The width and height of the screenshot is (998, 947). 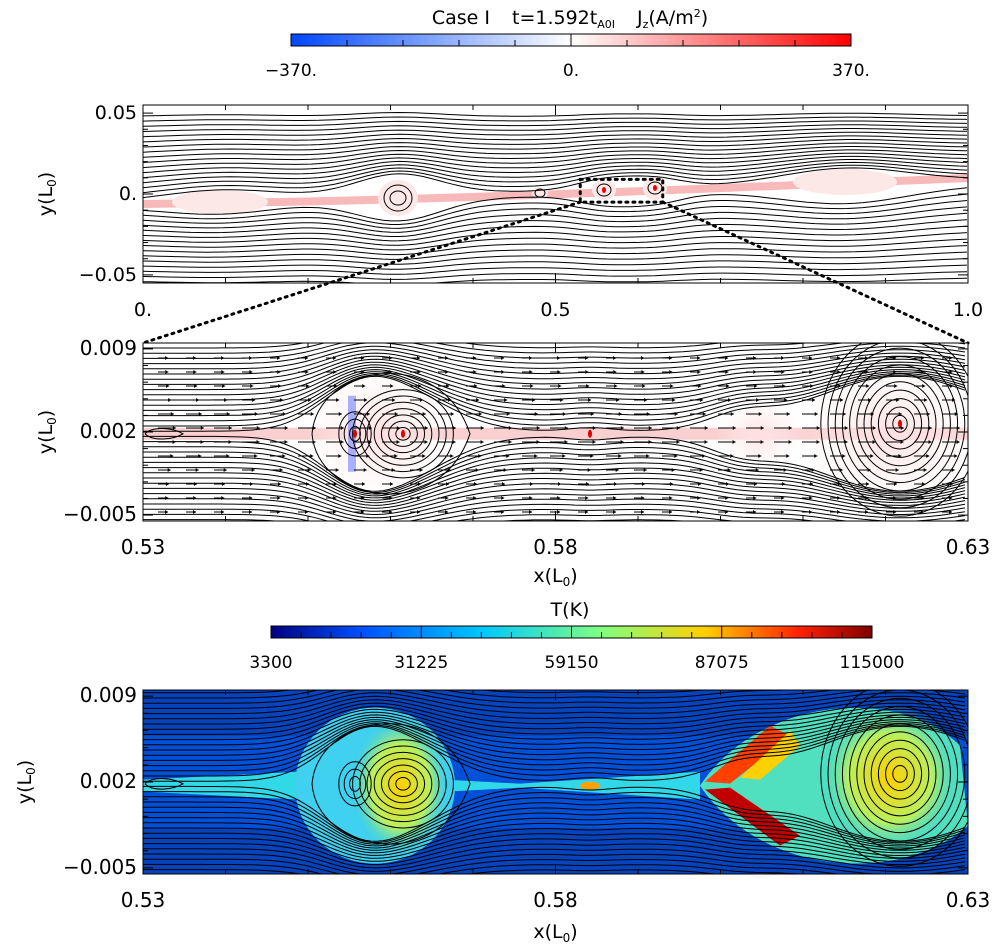 What do you see at coordinates (770, 755) in the screenshot?
I see `hot-edge-yellow` at bounding box center [770, 755].